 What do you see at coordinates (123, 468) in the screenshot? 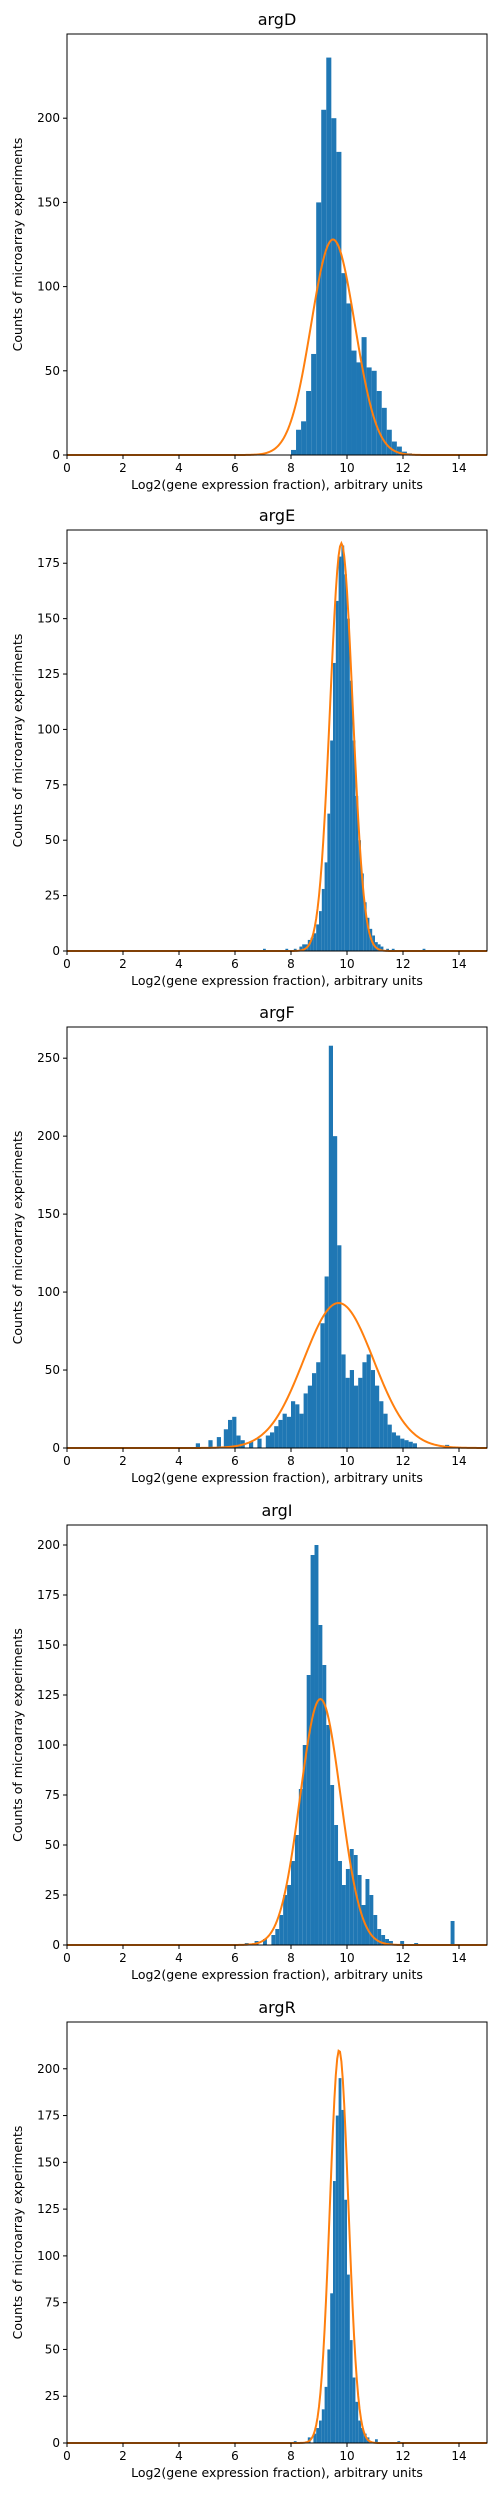
I see `x-tick-label: 2` at bounding box center [123, 468].